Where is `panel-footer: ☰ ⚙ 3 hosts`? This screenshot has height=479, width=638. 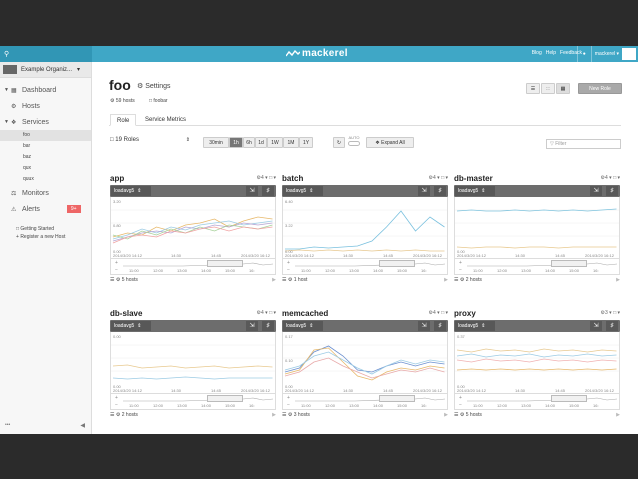
panel-footer: ☰ ⚙ 3 hosts is located at coordinates (296, 415).